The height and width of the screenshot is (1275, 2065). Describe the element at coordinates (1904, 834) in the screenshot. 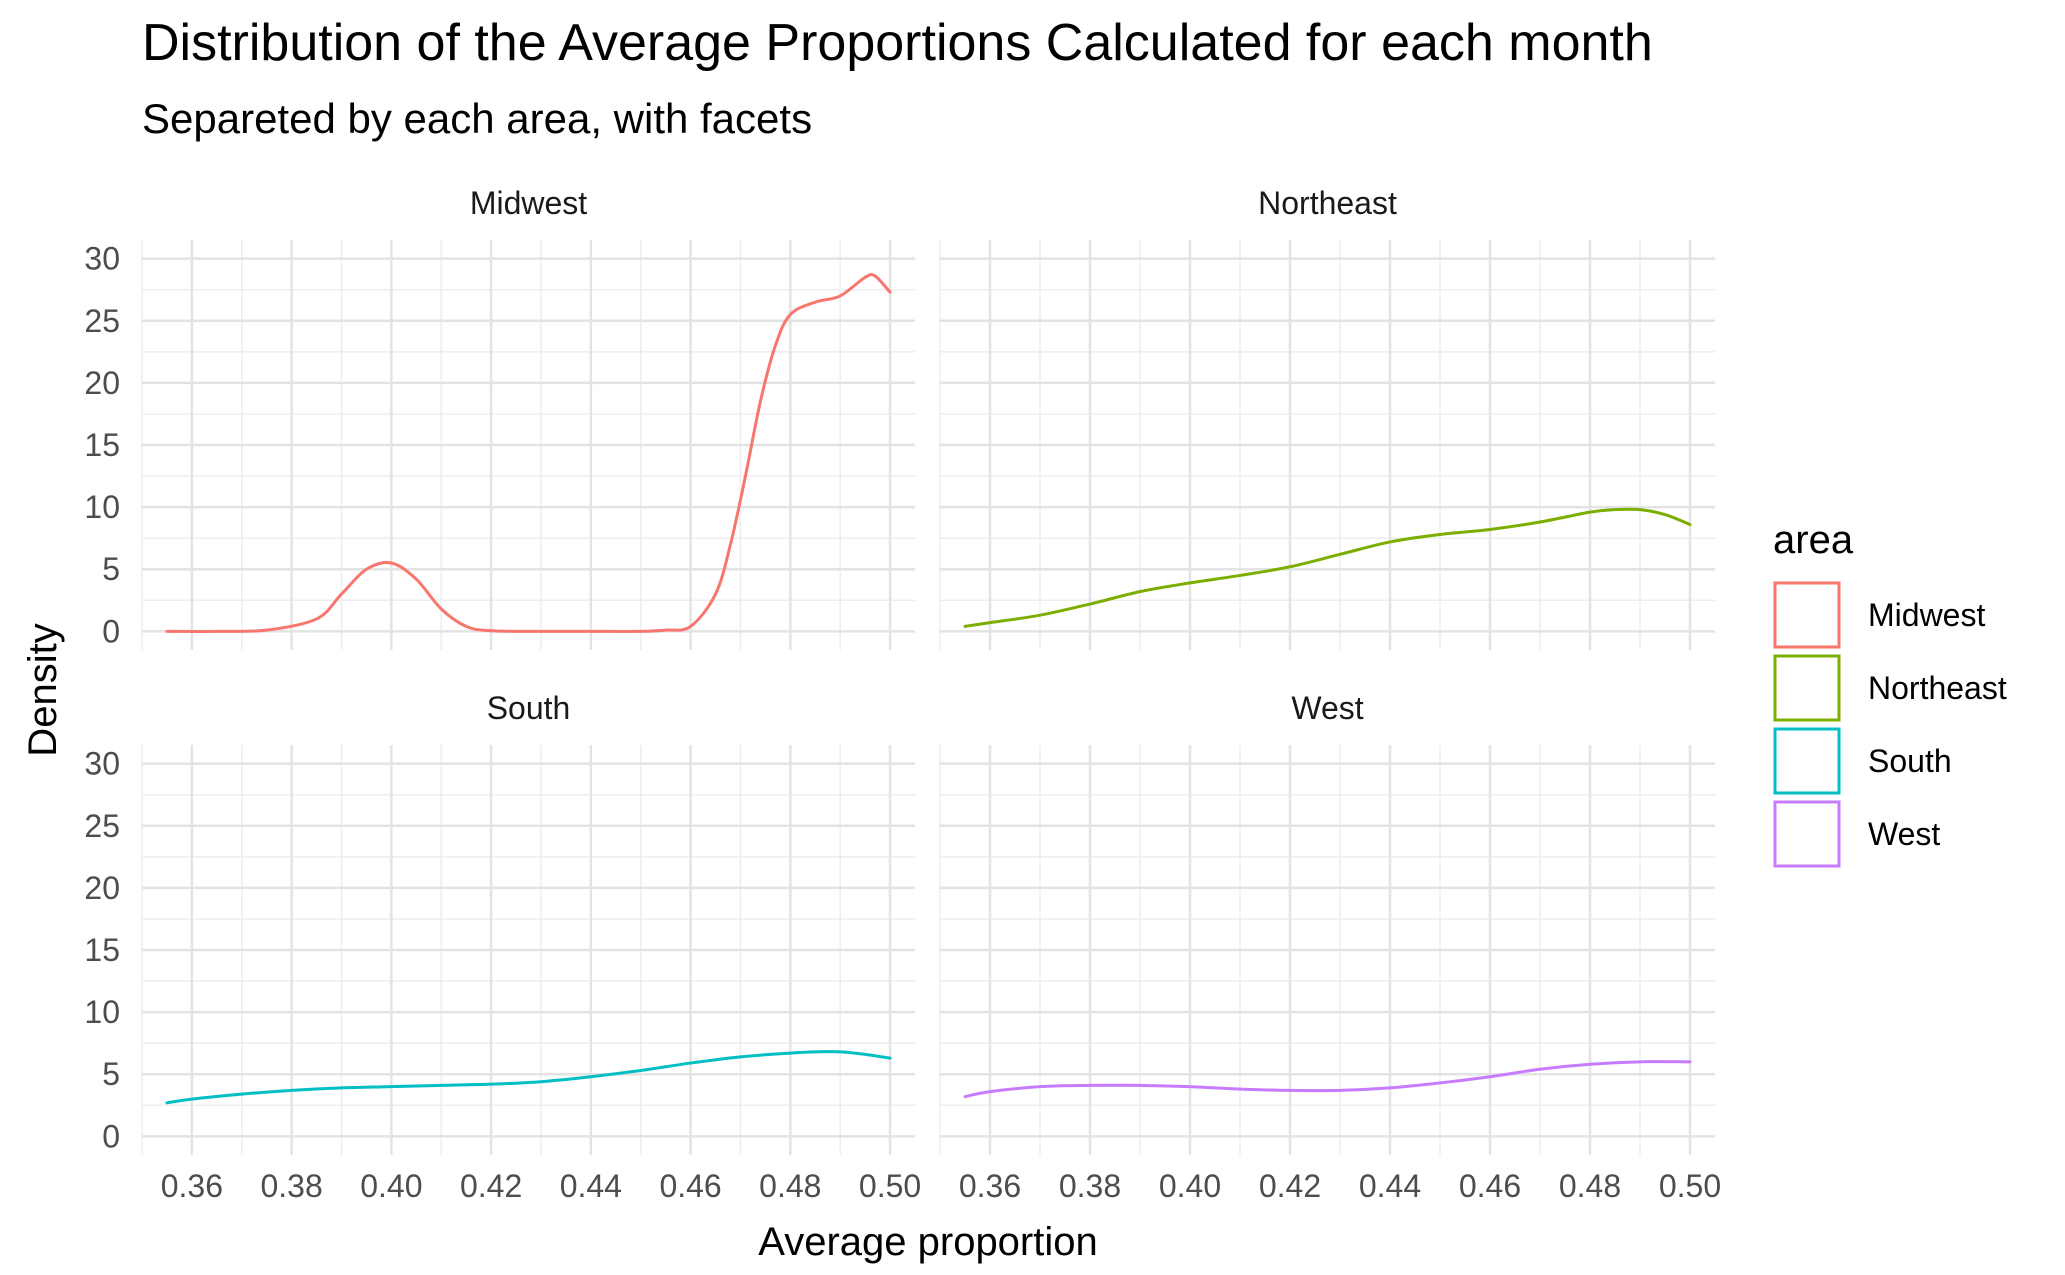

I see `legend-label-west: West` at that location.